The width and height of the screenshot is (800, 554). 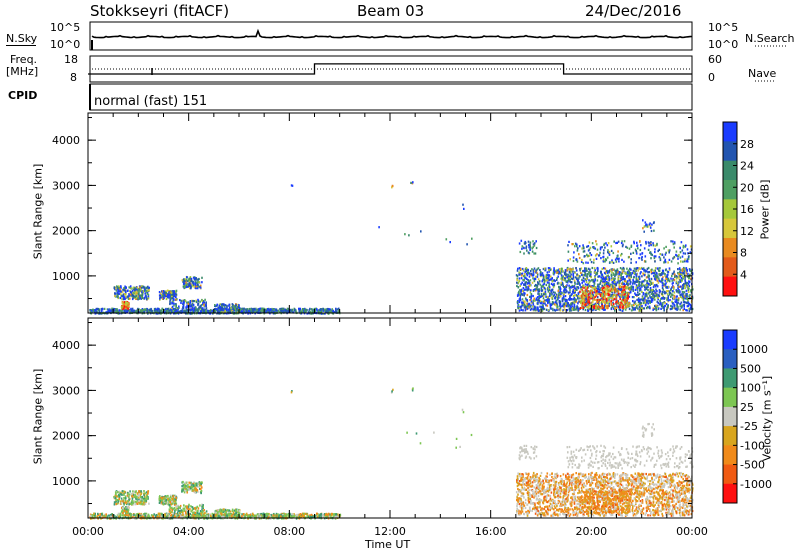 What do you see at coordinates (66, 231) in the screenshot?
I see `y-tick-label: 2000` at bounding box center [66, 231].